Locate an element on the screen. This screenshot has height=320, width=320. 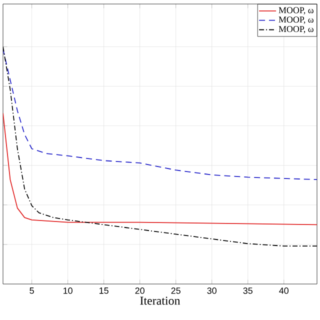
x-tick-label: 30 is located at coordinates (211, 291).